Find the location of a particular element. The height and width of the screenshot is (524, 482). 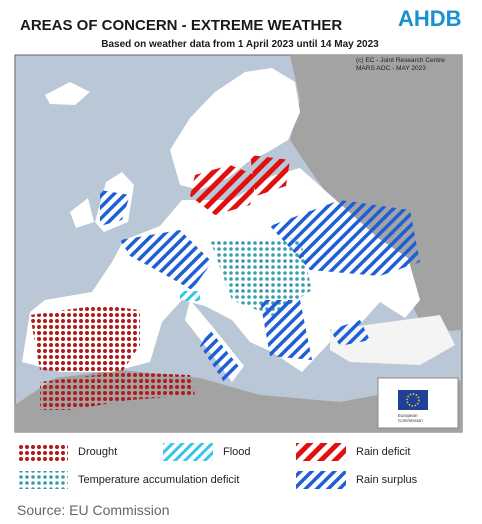

legend-label: Drought is located at coordinates (97, 452).